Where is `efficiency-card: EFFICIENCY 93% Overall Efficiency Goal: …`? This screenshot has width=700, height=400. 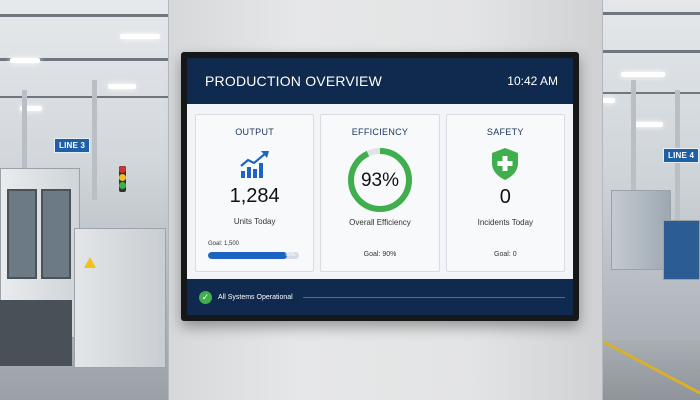
efficiency-card: EFFICIENCY 93% Overall Efficiency Goal: … is located at coordinates (380, 193).